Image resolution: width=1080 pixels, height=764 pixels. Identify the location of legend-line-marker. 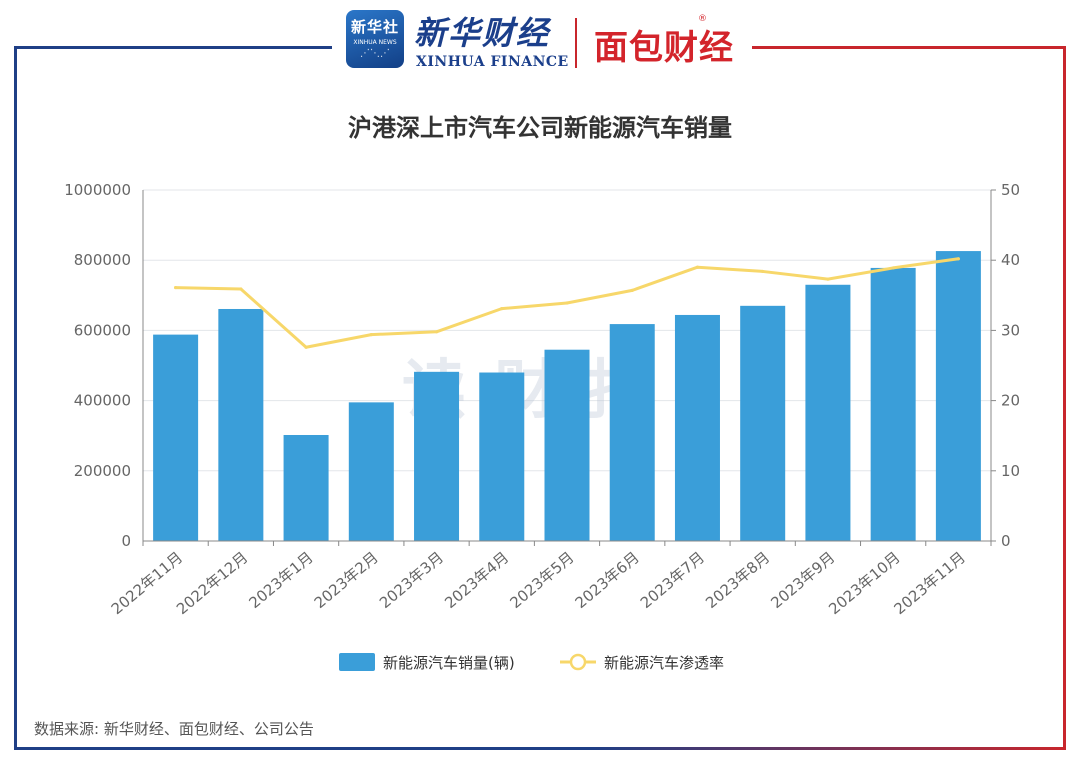
(578, 662).